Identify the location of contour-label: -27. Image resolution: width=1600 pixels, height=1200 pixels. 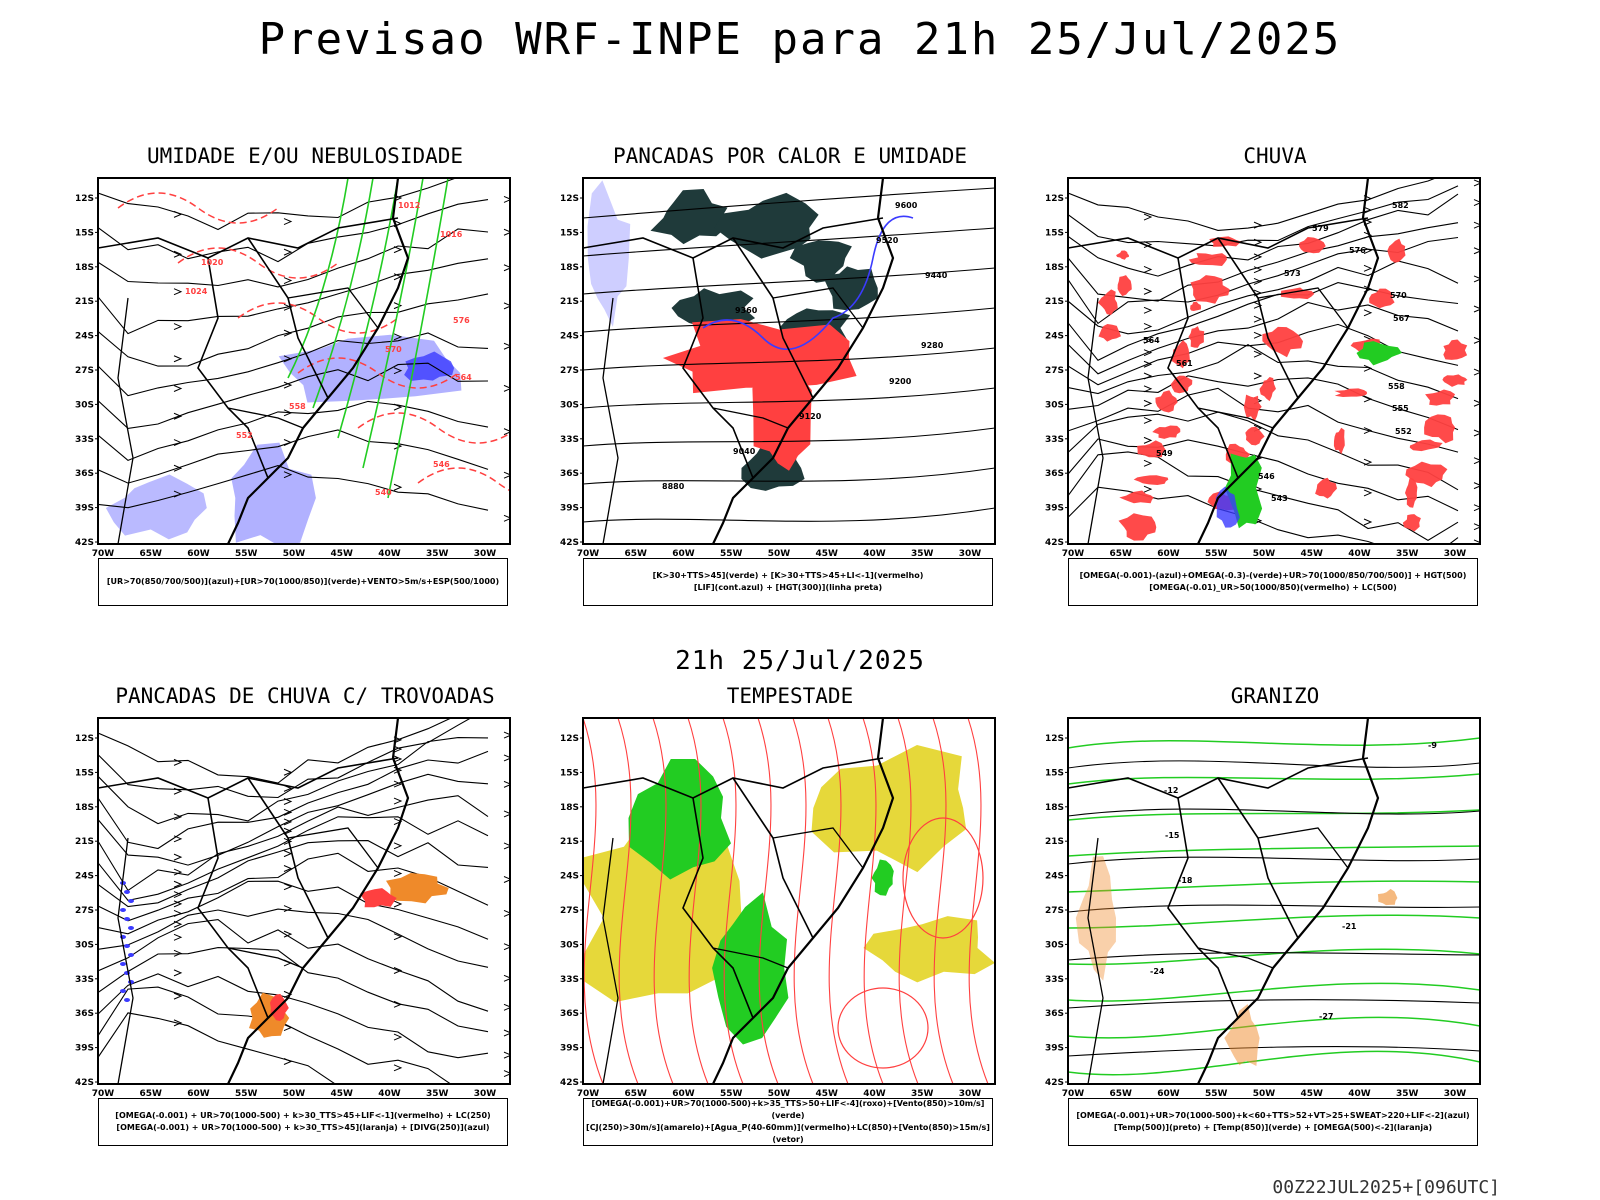
(1326, 1016).